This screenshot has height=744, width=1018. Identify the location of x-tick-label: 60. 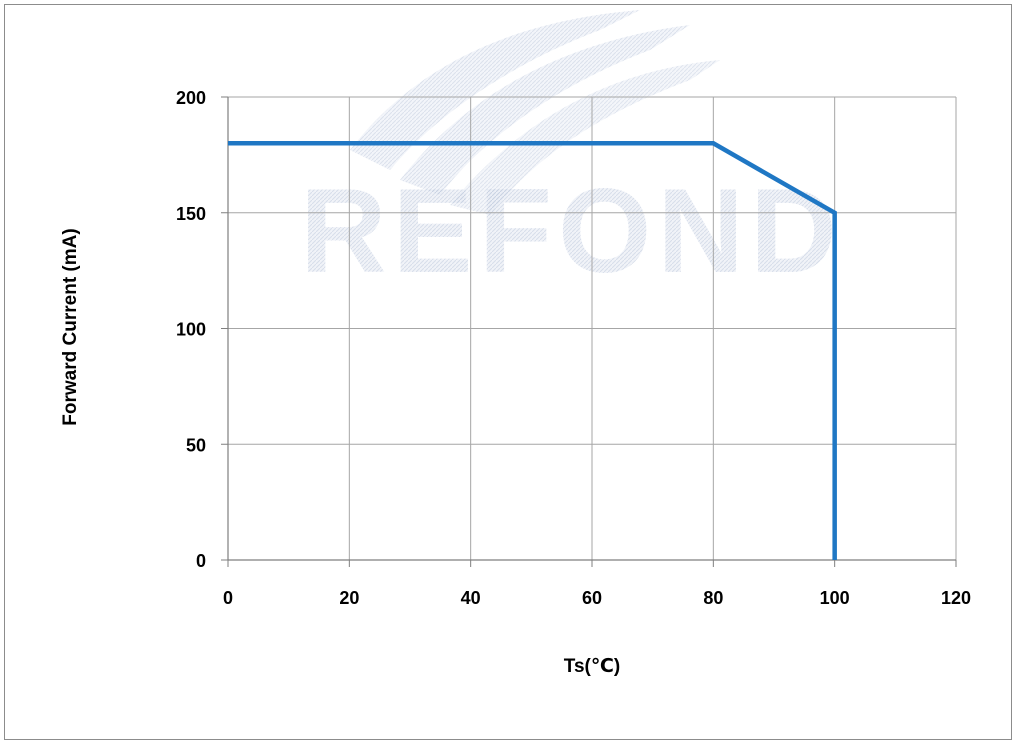
(592, 598).